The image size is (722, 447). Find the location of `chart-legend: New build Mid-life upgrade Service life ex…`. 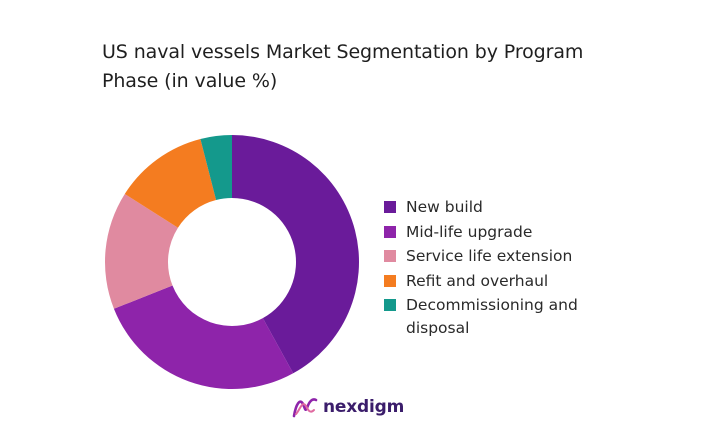

chart-legend: New build Mid-life upgrade Service life ex… is located at coordinates (514, 268).